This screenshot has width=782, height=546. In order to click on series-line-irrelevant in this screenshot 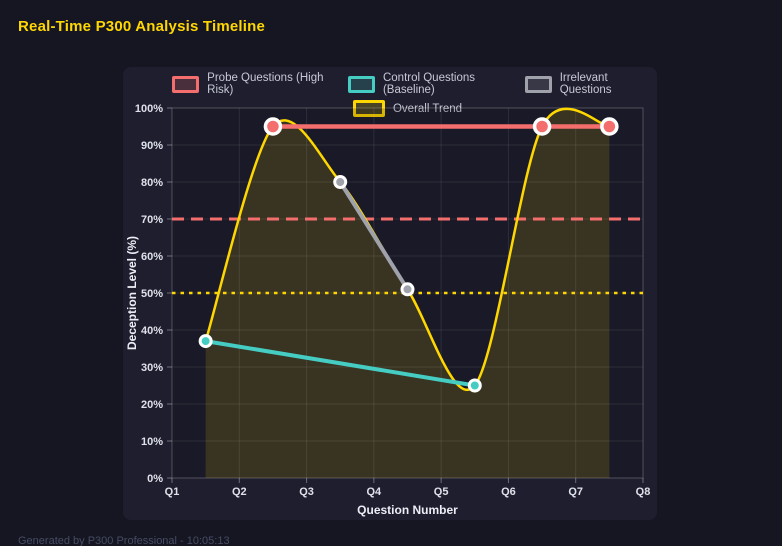, I will do `click(374, 236)`.